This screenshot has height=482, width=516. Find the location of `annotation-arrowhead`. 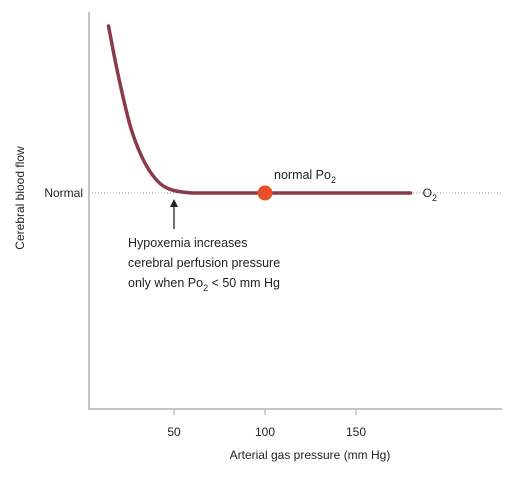

annotation-arrowhead is located at coordinates (174, 203).